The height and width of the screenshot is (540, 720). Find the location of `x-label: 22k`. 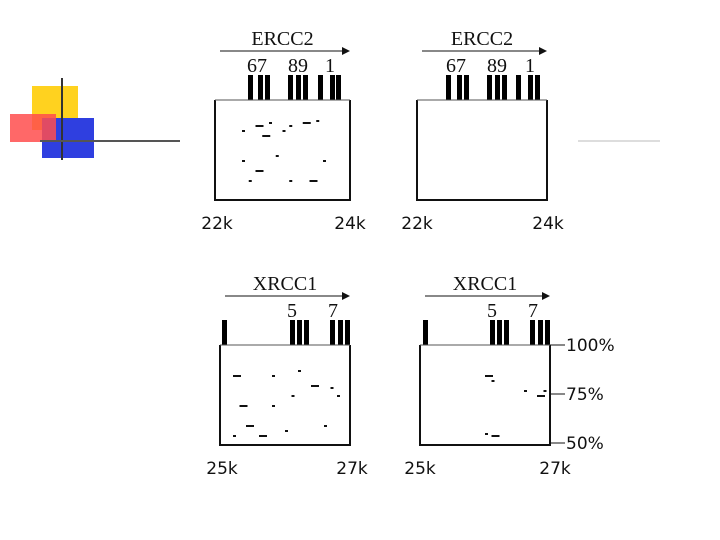

x-label: 22k is located at coordinates (417, 224).